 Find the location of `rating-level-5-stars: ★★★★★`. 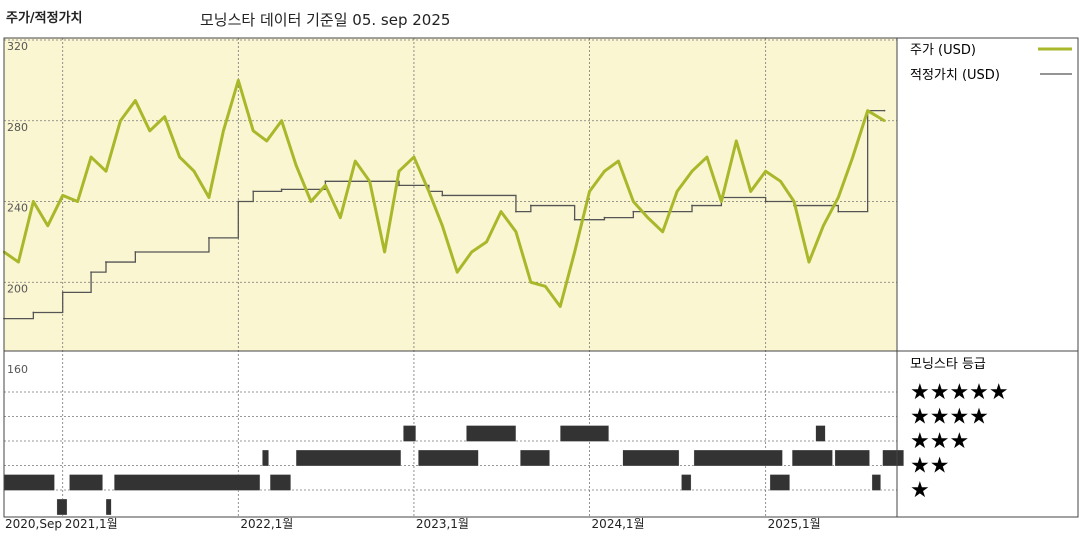

rating-level-5-stars: ★★★★★ is located at coordinates (959, 392).